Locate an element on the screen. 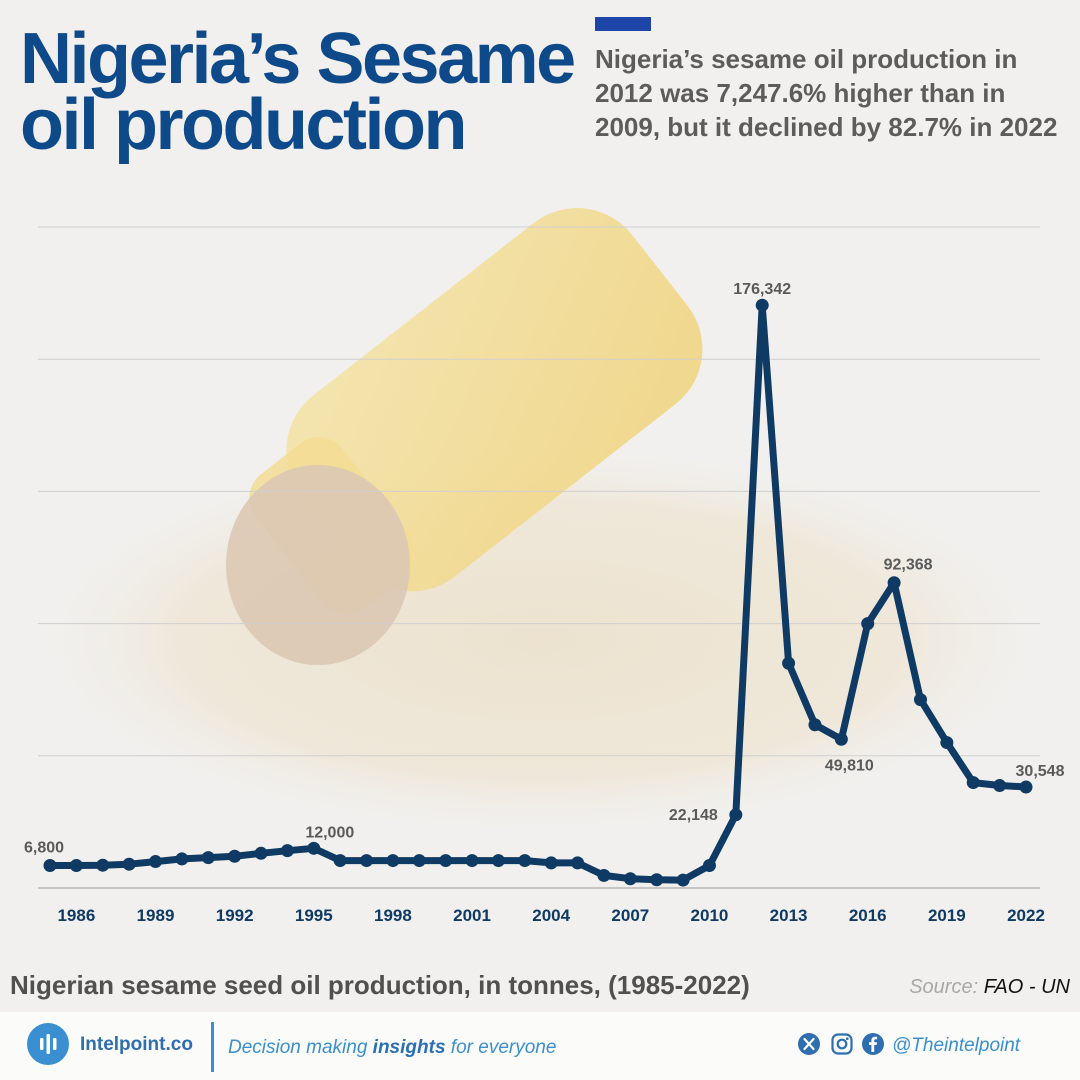 This screenshot has height=1080, width=1080. title-line-2: oil production is located at coordinates (243, 125).